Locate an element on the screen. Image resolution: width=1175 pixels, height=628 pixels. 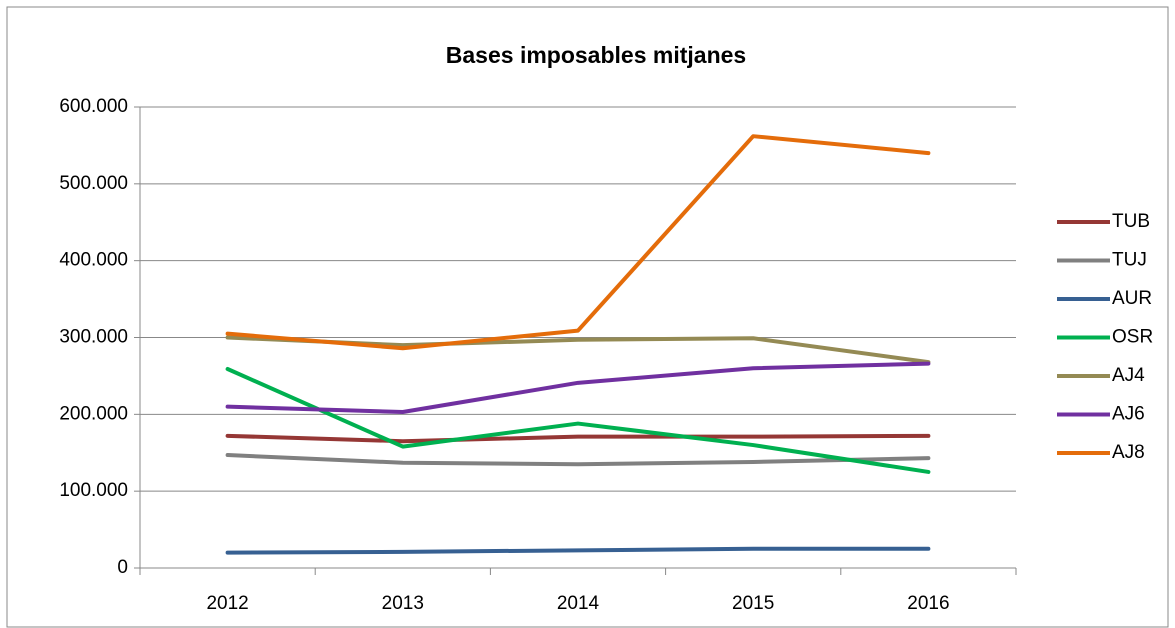
legend-label: TUB is located at coordinates (1131, 221).